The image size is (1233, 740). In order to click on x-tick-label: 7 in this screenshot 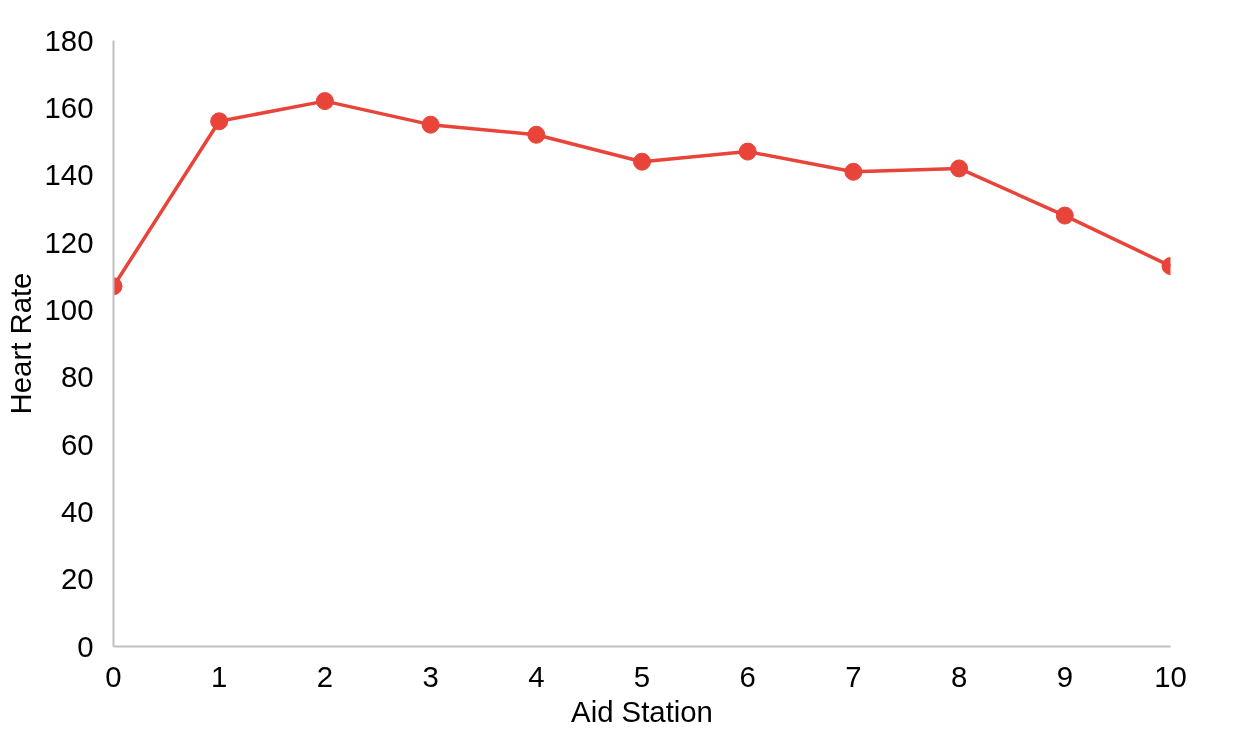, I will do `click(853, 676)`.